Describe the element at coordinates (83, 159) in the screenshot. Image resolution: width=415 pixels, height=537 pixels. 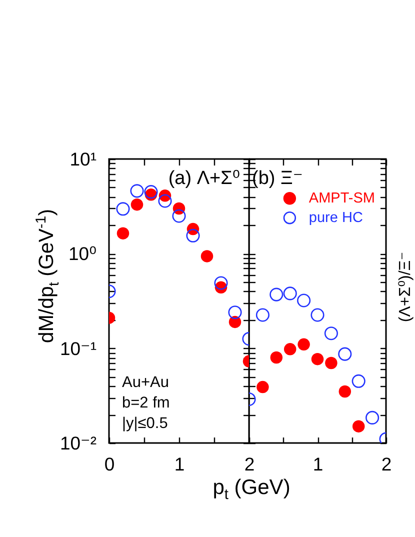
I see `y-tick-label: 10¹` at that location.